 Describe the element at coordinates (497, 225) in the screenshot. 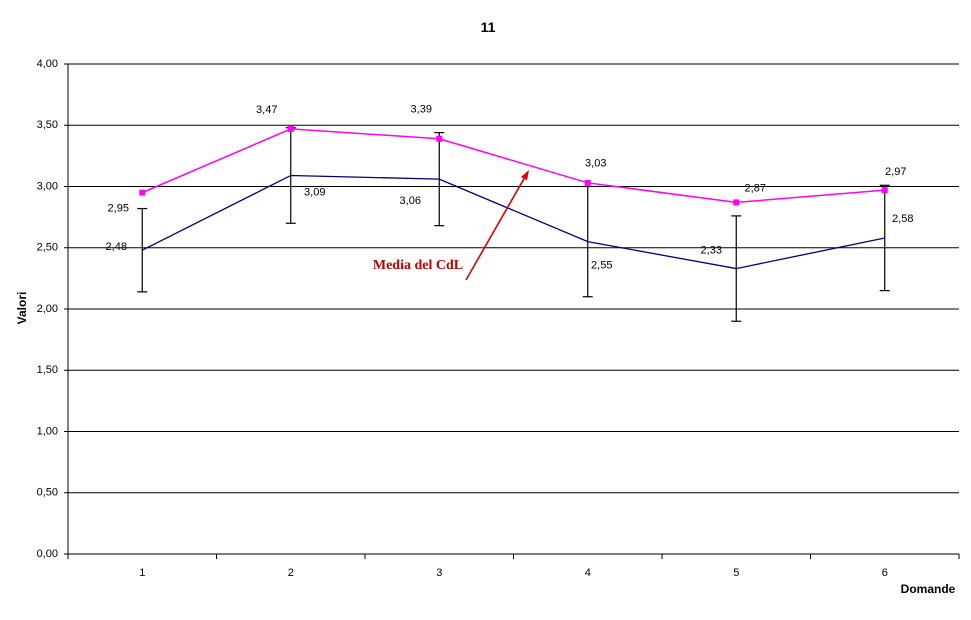

I see `annotation-arrow` at that location.